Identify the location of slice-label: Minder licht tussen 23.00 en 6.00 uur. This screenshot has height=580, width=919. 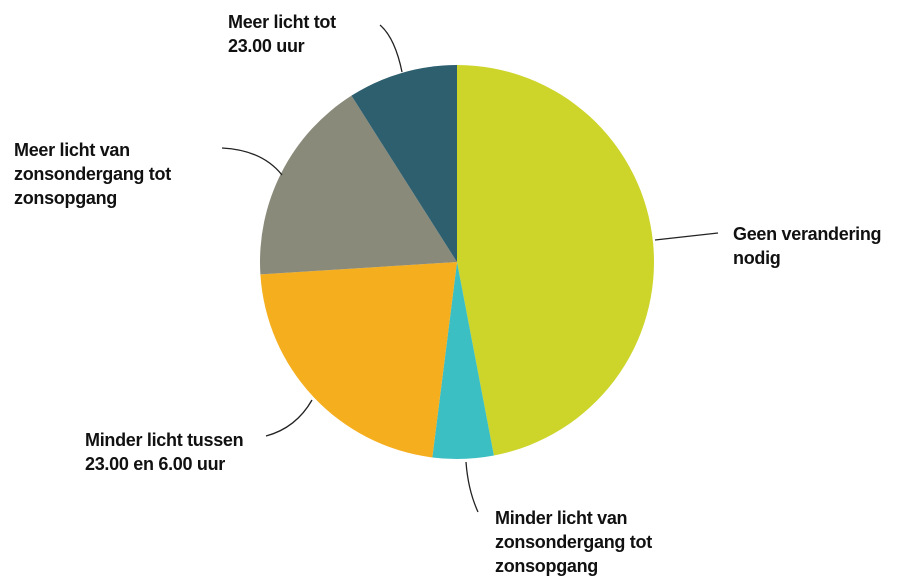
(164, 452).